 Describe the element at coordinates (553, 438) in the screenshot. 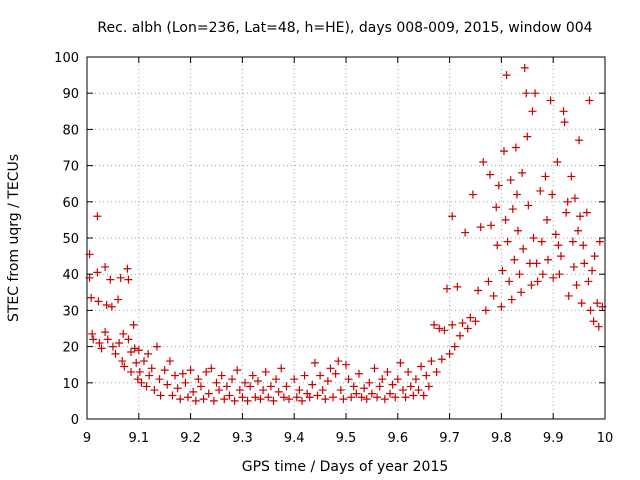

I see `x-tick-label: 9.9` at that location.